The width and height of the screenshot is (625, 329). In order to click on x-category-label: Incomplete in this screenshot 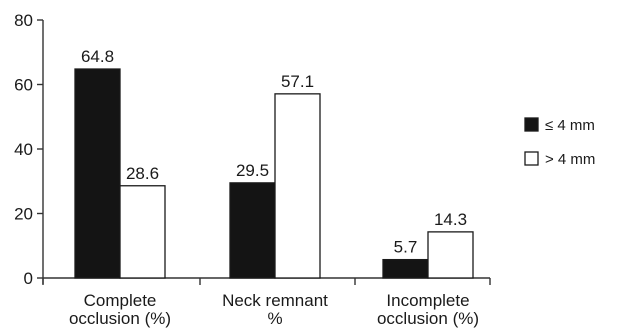, I will do `click(427, 300)`.